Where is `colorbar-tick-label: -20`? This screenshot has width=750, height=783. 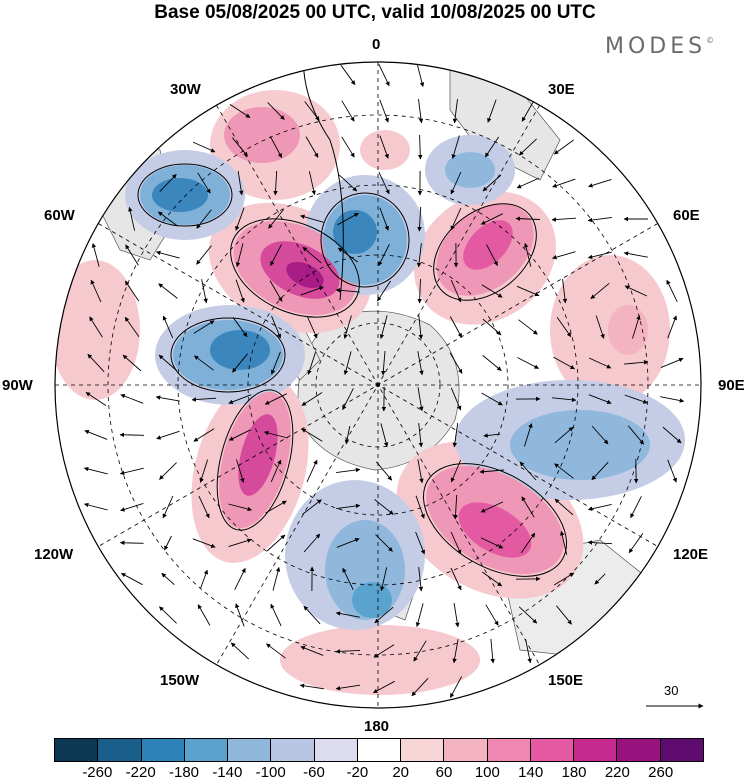
colorbar-tick-label: -20 is located at coordinates (357, 772).